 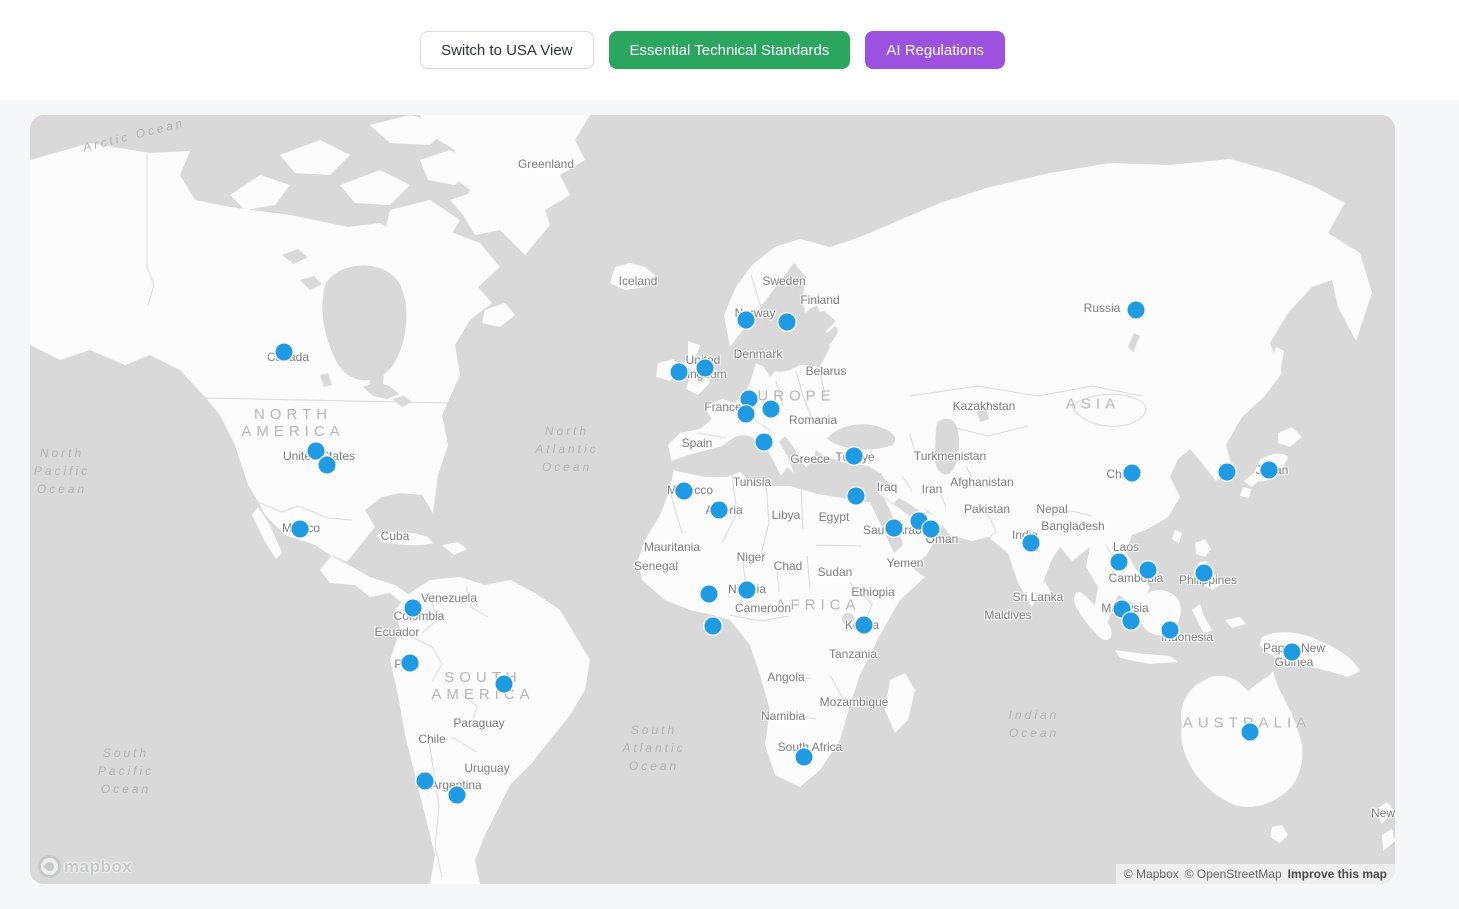 What do you see at coordinates (894, 528) in the screenshot?
I see `map-marker-saudi-arabia` at bounding box center [894, 528].